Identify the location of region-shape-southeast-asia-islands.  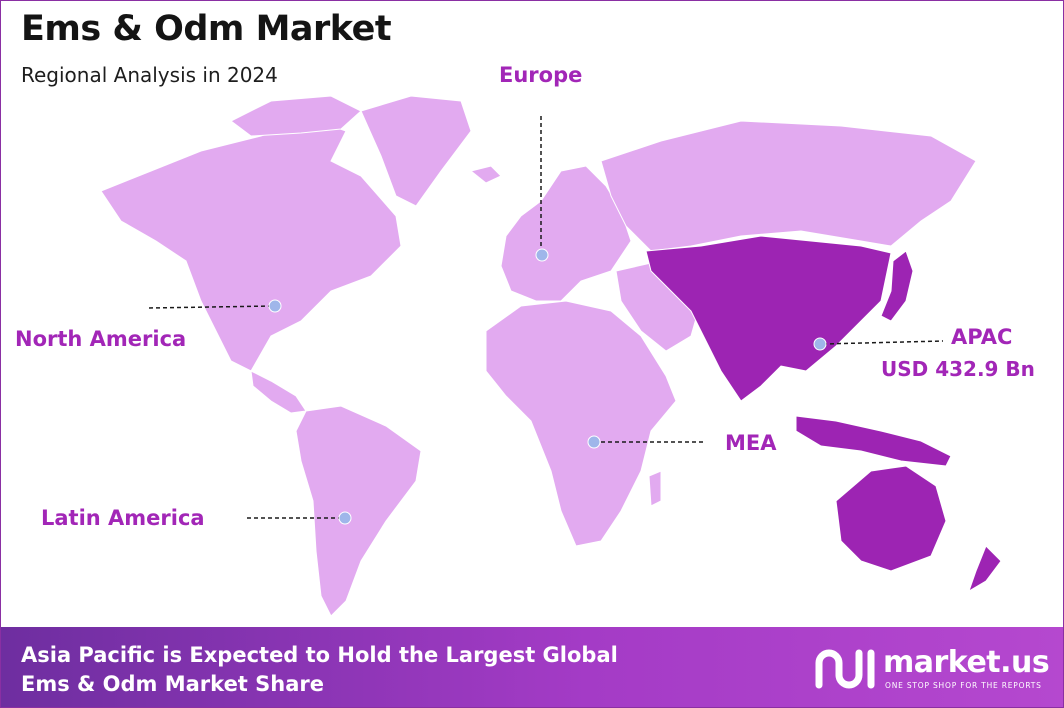
(873, 441).